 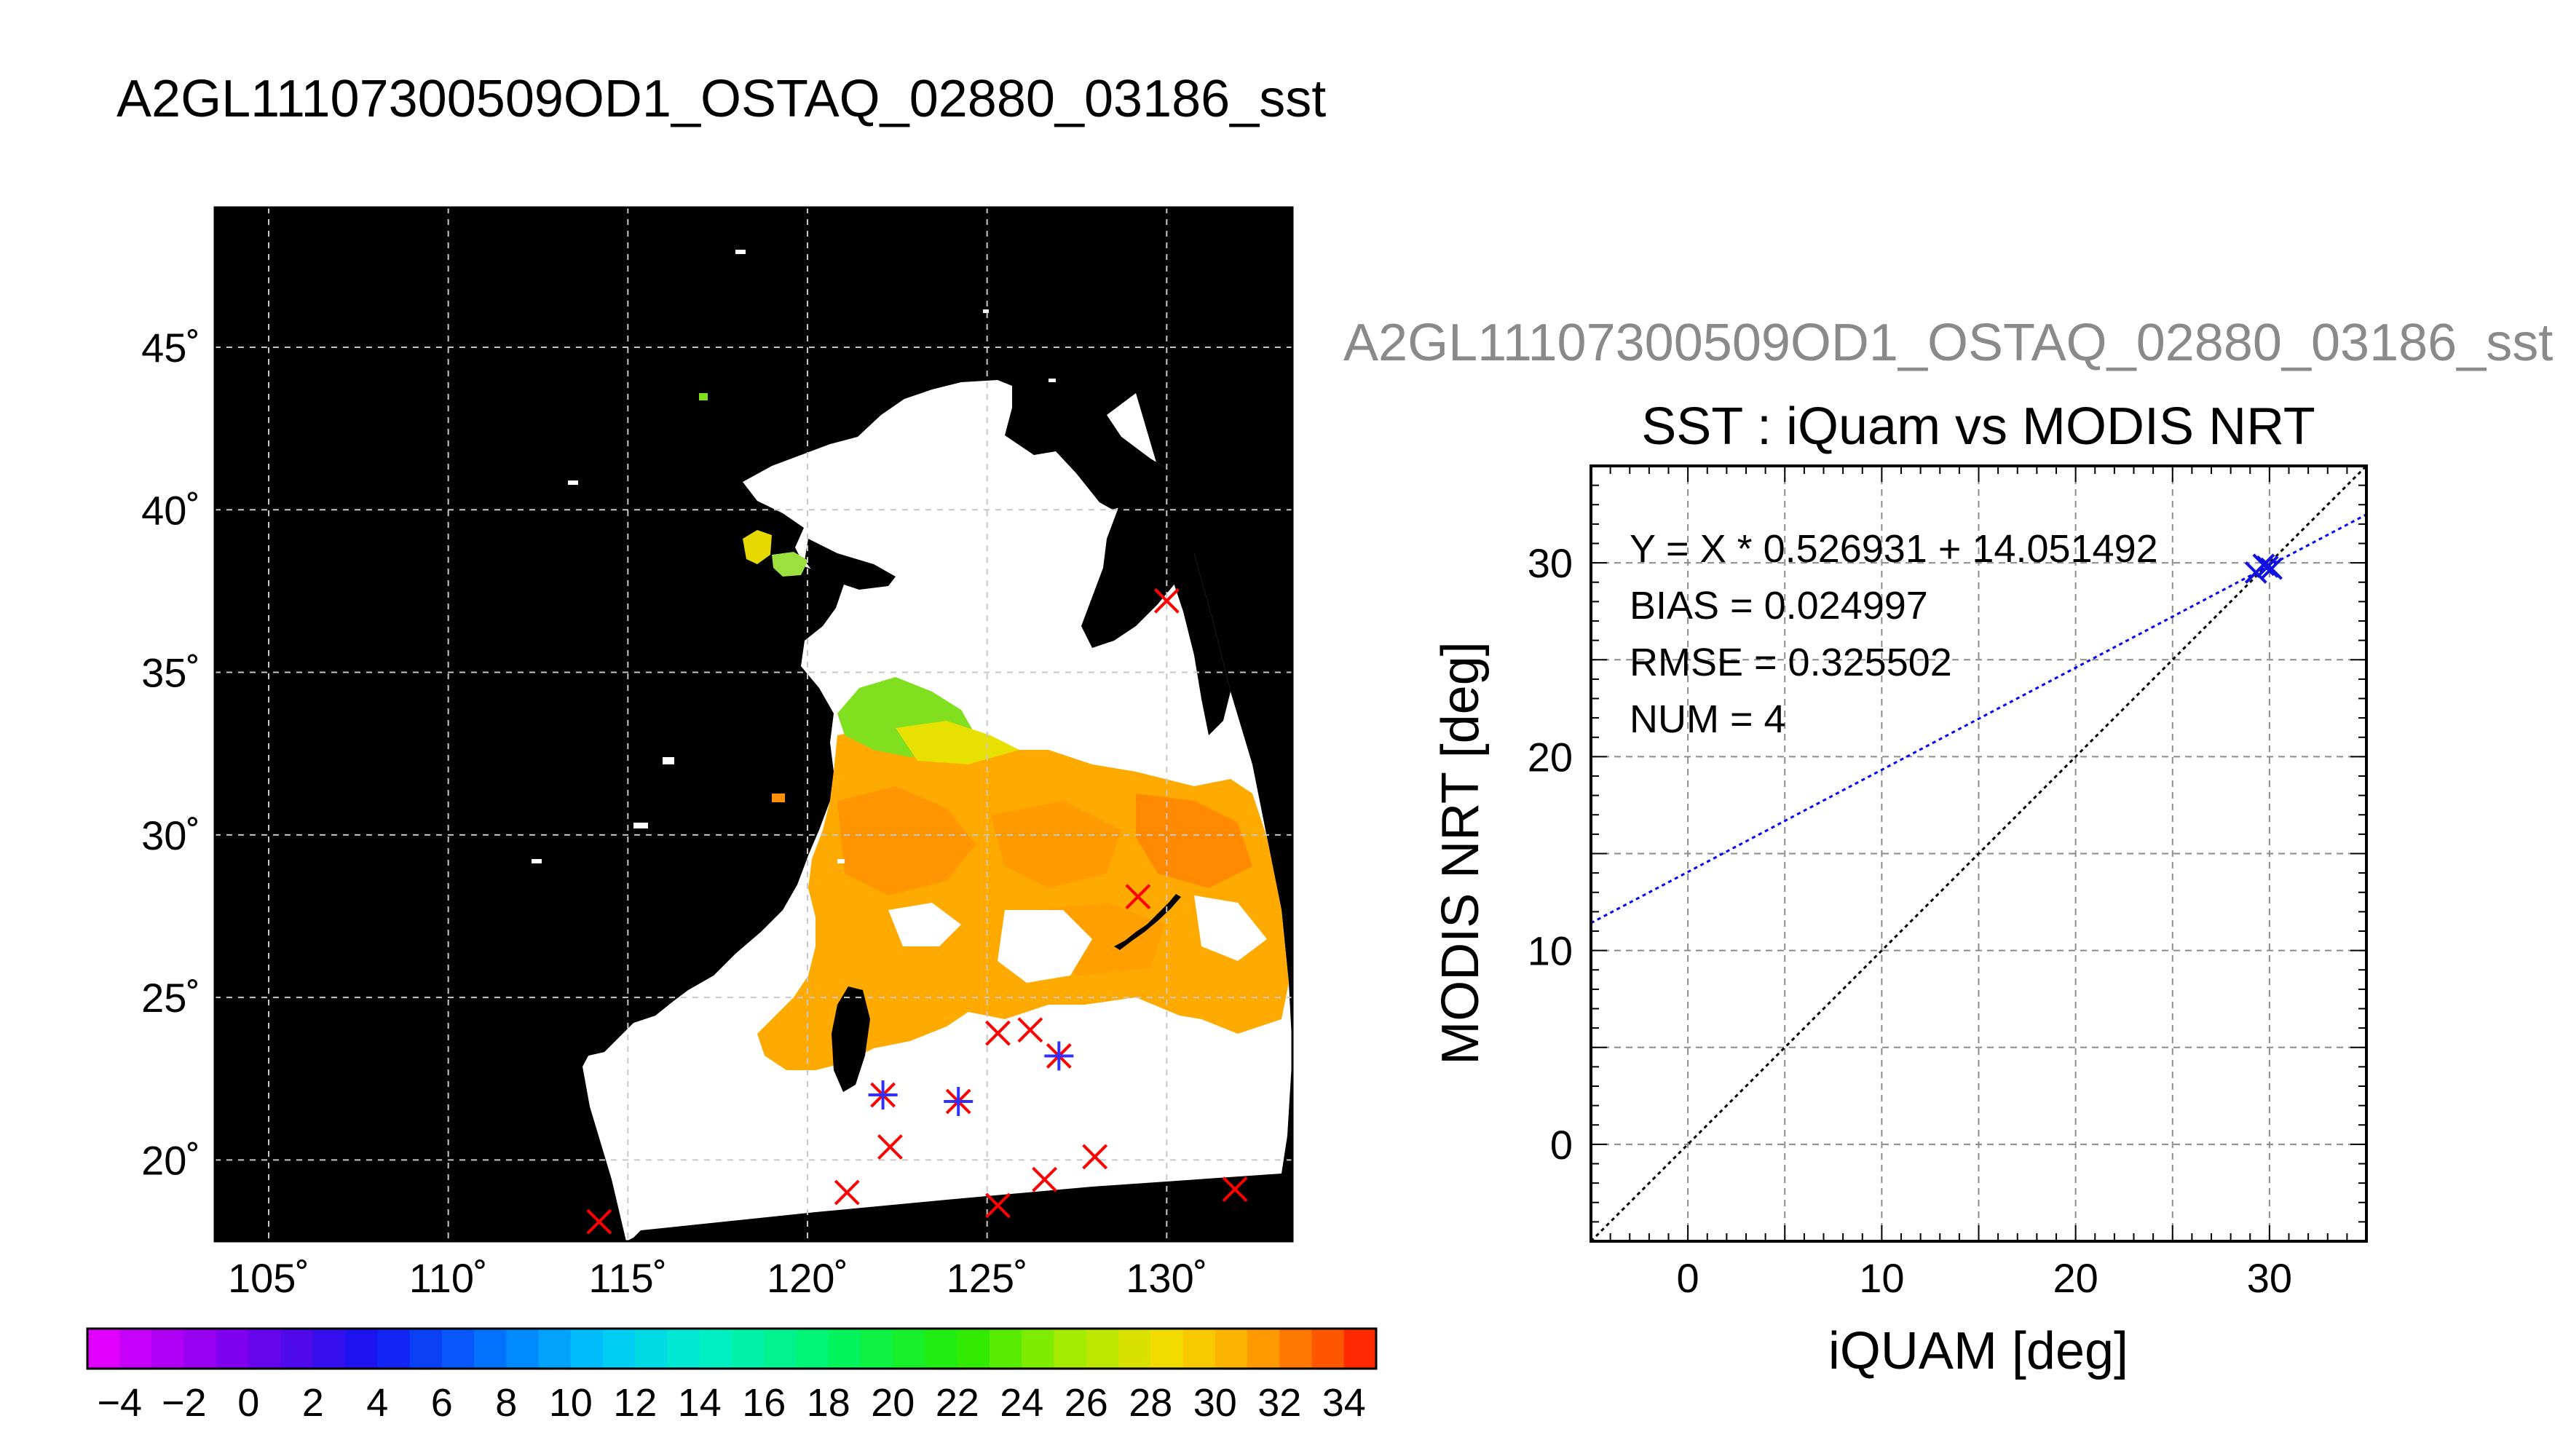 I want to click on map-y-tick-label: 30˚, so click(x=170, y=835).